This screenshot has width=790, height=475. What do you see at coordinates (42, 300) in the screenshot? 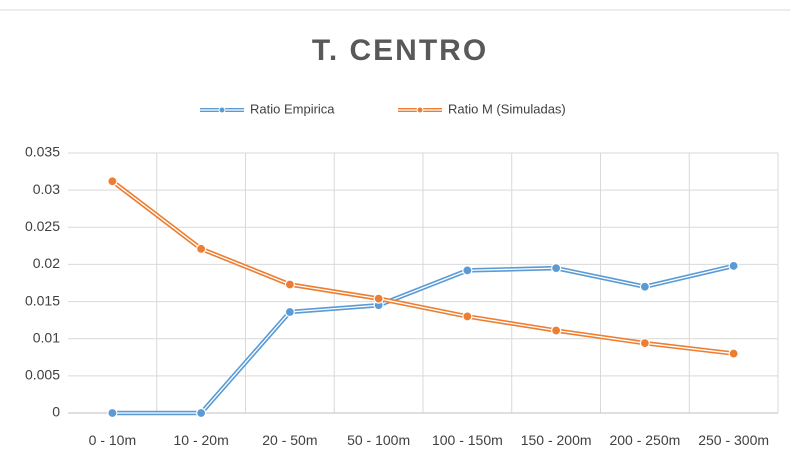
I see `y-tick-label: 0.015` at bounding box center [42, 300].